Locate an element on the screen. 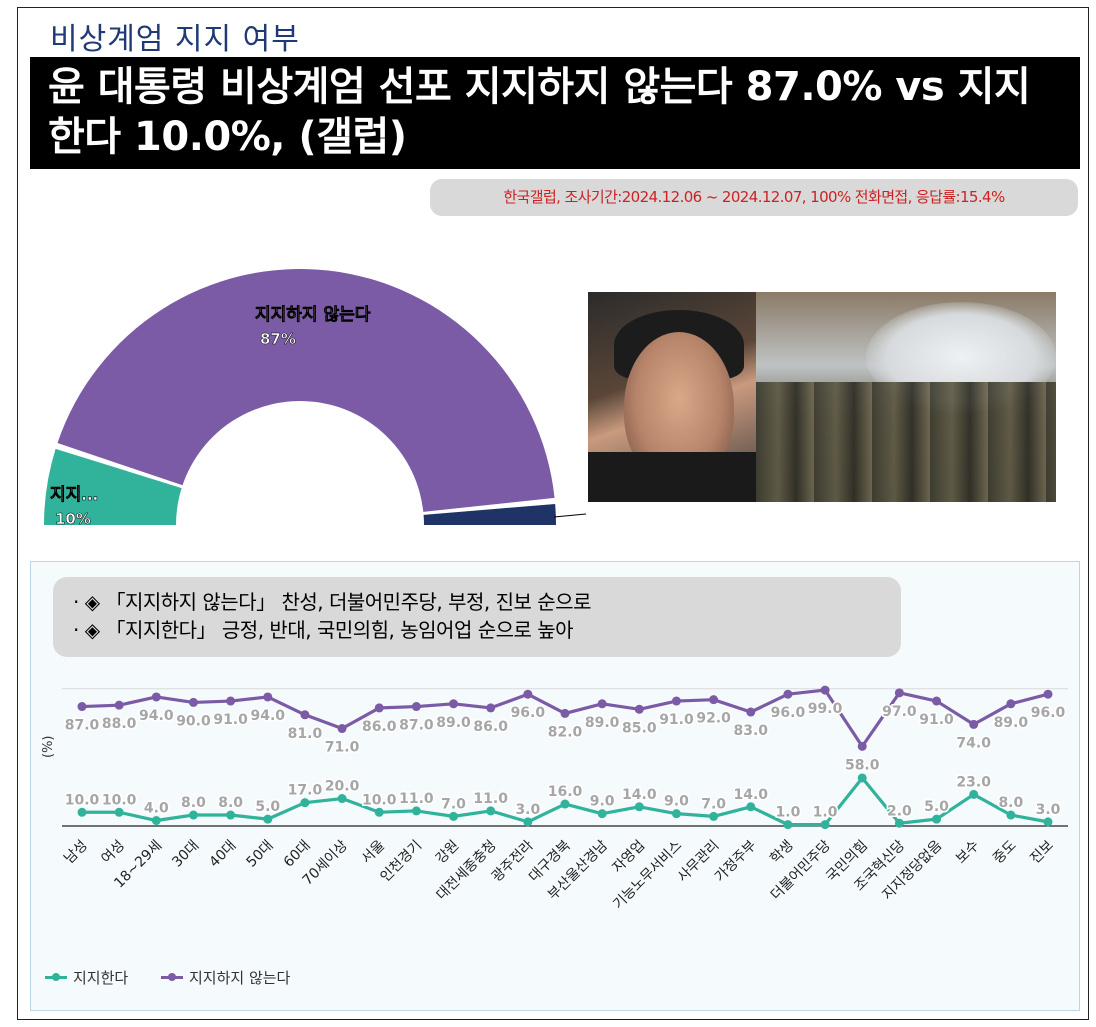 The width and height of the screenshot is (1096, 1027). donut-label-1: 지지하지 않는다 is located at coordinates (313, 315).